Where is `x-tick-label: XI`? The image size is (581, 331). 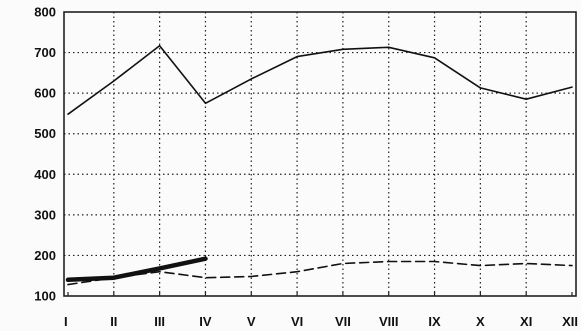 x-tick-label: XI is located at coordinates (526, 321).